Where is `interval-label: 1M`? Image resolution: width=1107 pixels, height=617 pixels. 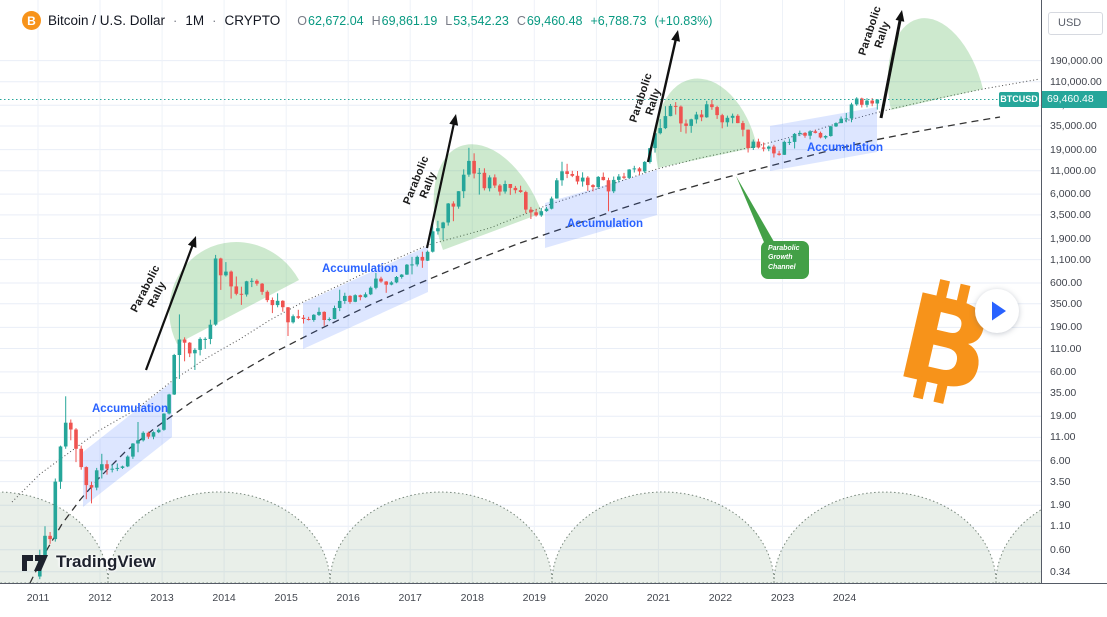
interval-label: 1M is located at coordinates (195, 20).